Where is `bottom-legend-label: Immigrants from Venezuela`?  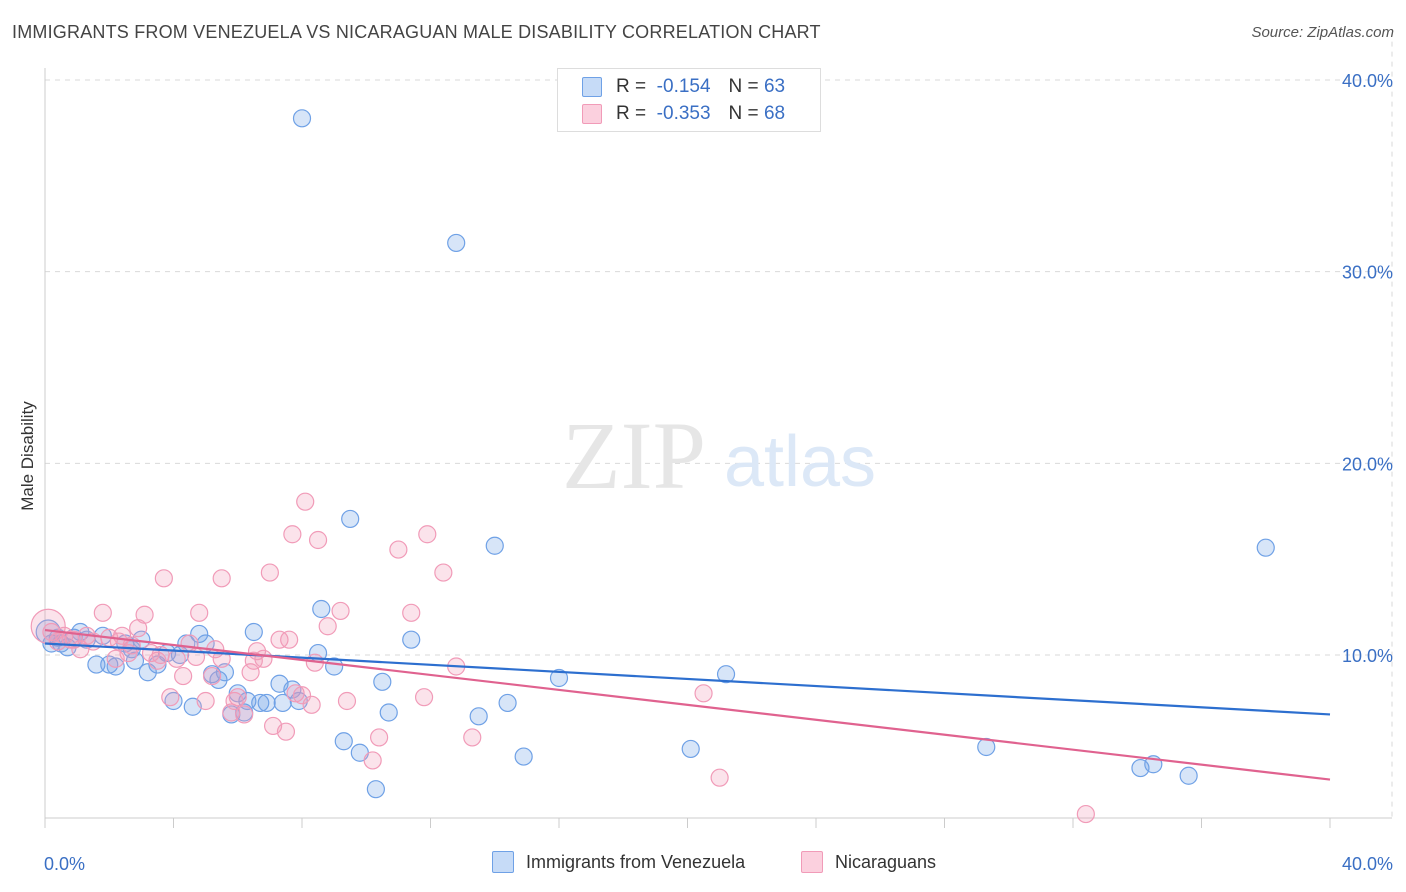
bottom-legend-label: Immigrants from Venezuela is located at coordinates (636, 861).